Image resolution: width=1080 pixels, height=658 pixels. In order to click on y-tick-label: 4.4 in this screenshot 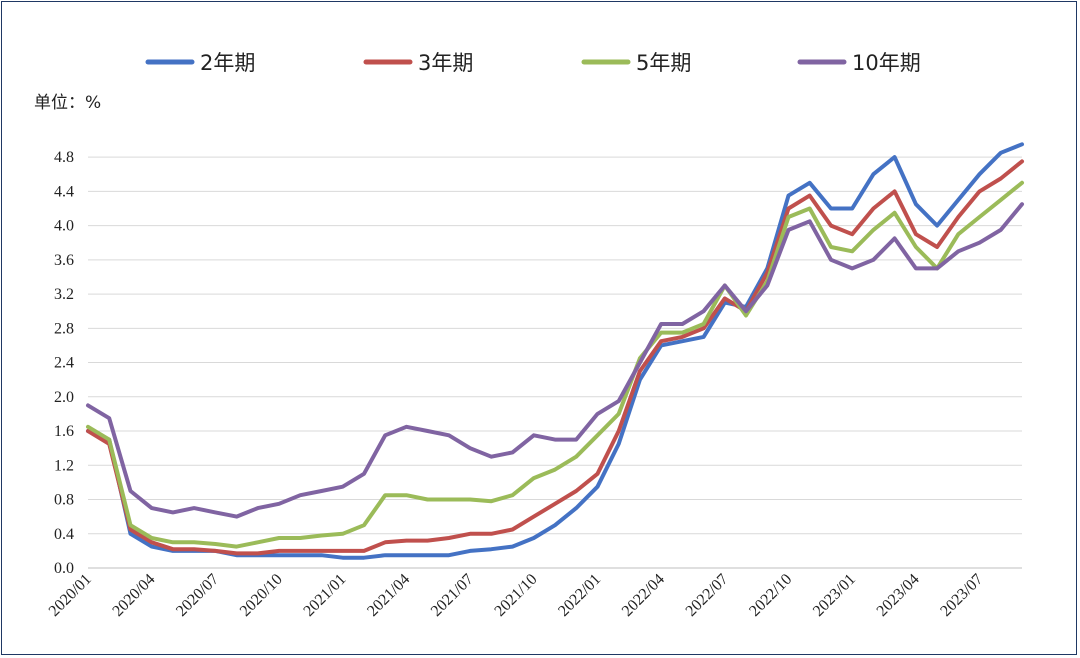, I will do `click(64, 191)`.